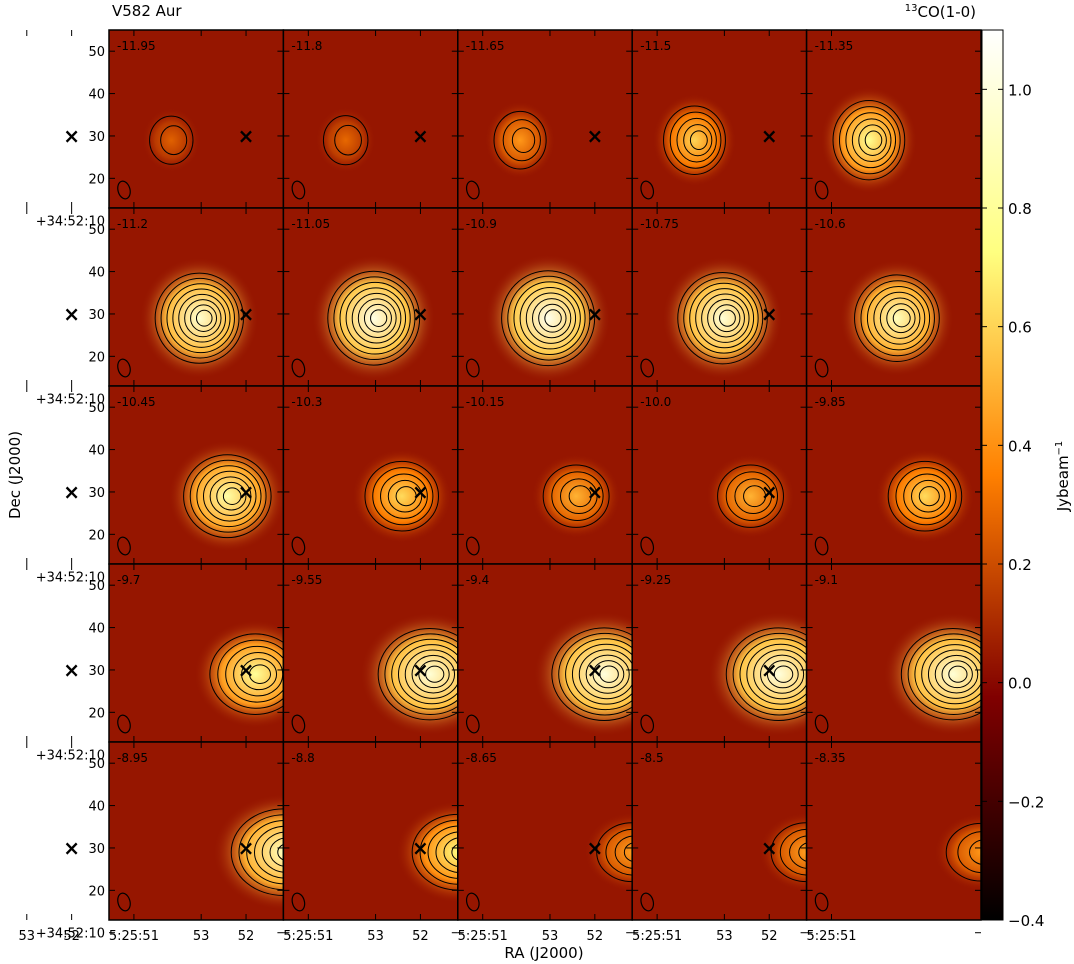 Image resolution: width=1074 pixels, height=964 pixels. What do you see at coordinates (477, 580) in the screenshot?
I see `channel-velocity-label: -9.4` at bounding box center [477, 580].